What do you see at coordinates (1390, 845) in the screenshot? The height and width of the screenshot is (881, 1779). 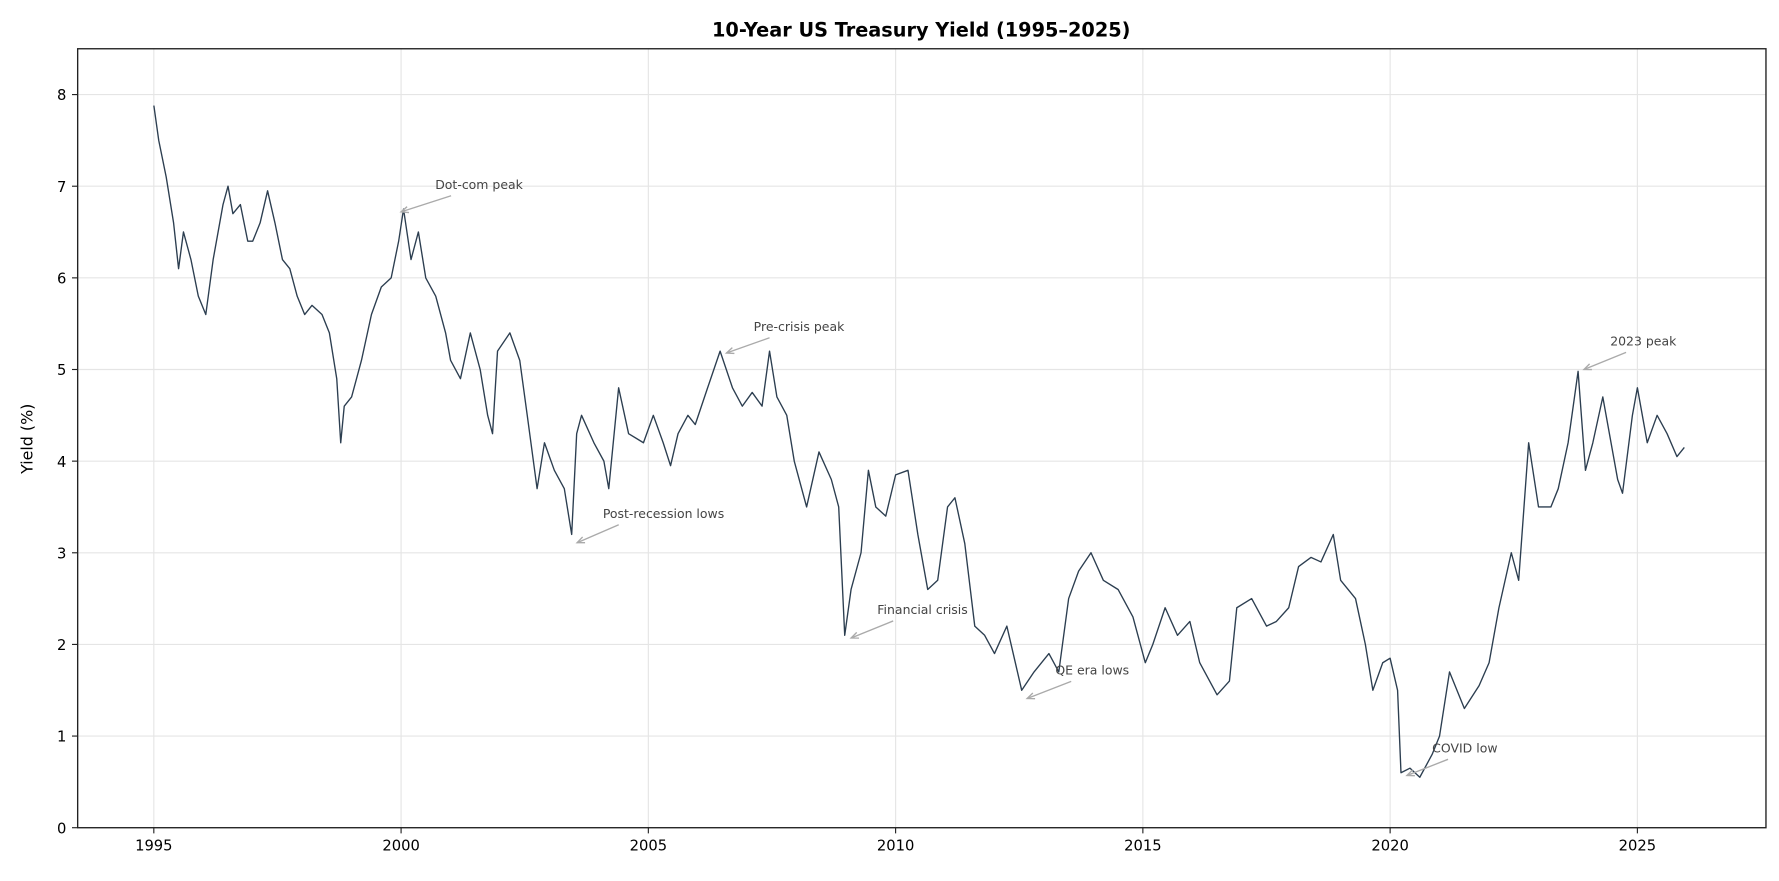 I see `x-tick-label: 2020` at bounding box center [1390, 845].